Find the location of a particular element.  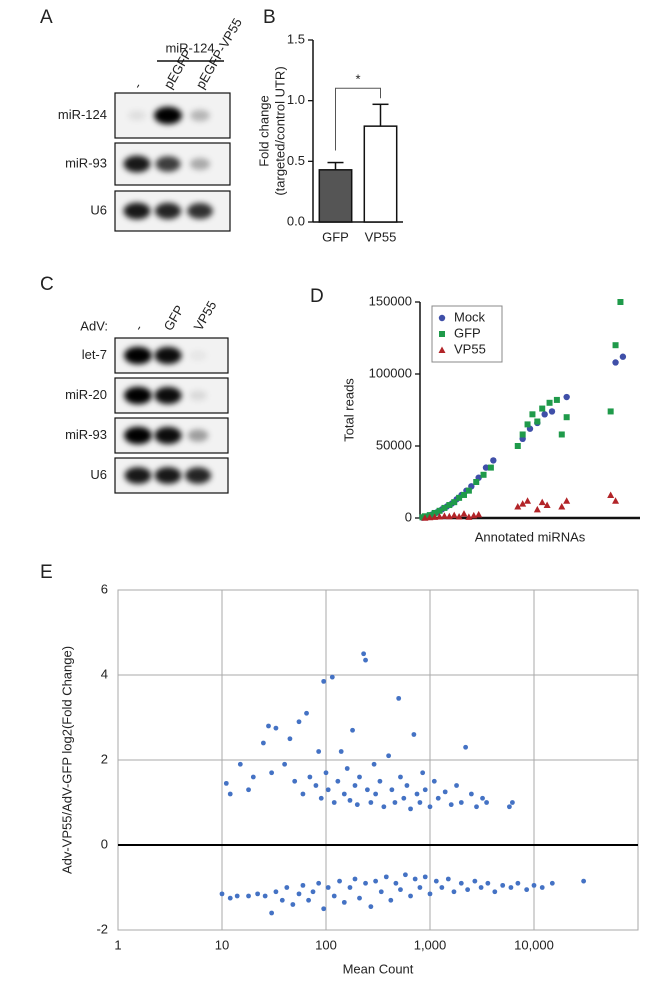

y-axis-label: Adv-VP55/AdV-GFP log2(Fold Change) is located at coordinates (66, 760).